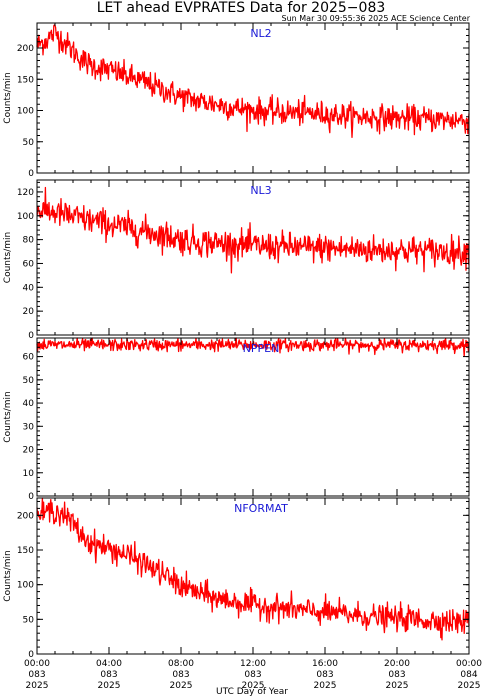 This screenshot has width=482, height=700. Describe the element at coordinates (325, 664) in the screenshot. I see `x-tick-time-label: 16:00` at that location.